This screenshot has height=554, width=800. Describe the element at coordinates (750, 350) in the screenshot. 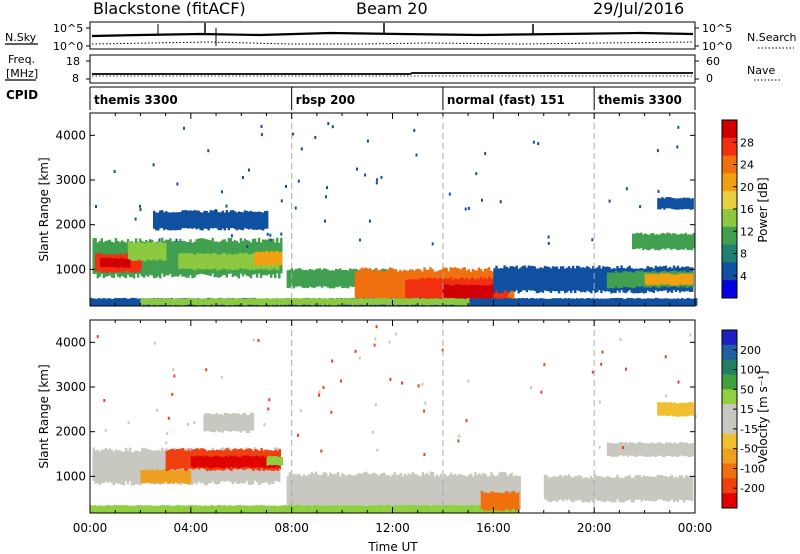

I see `colorbar-tick-label: 200` at that location.